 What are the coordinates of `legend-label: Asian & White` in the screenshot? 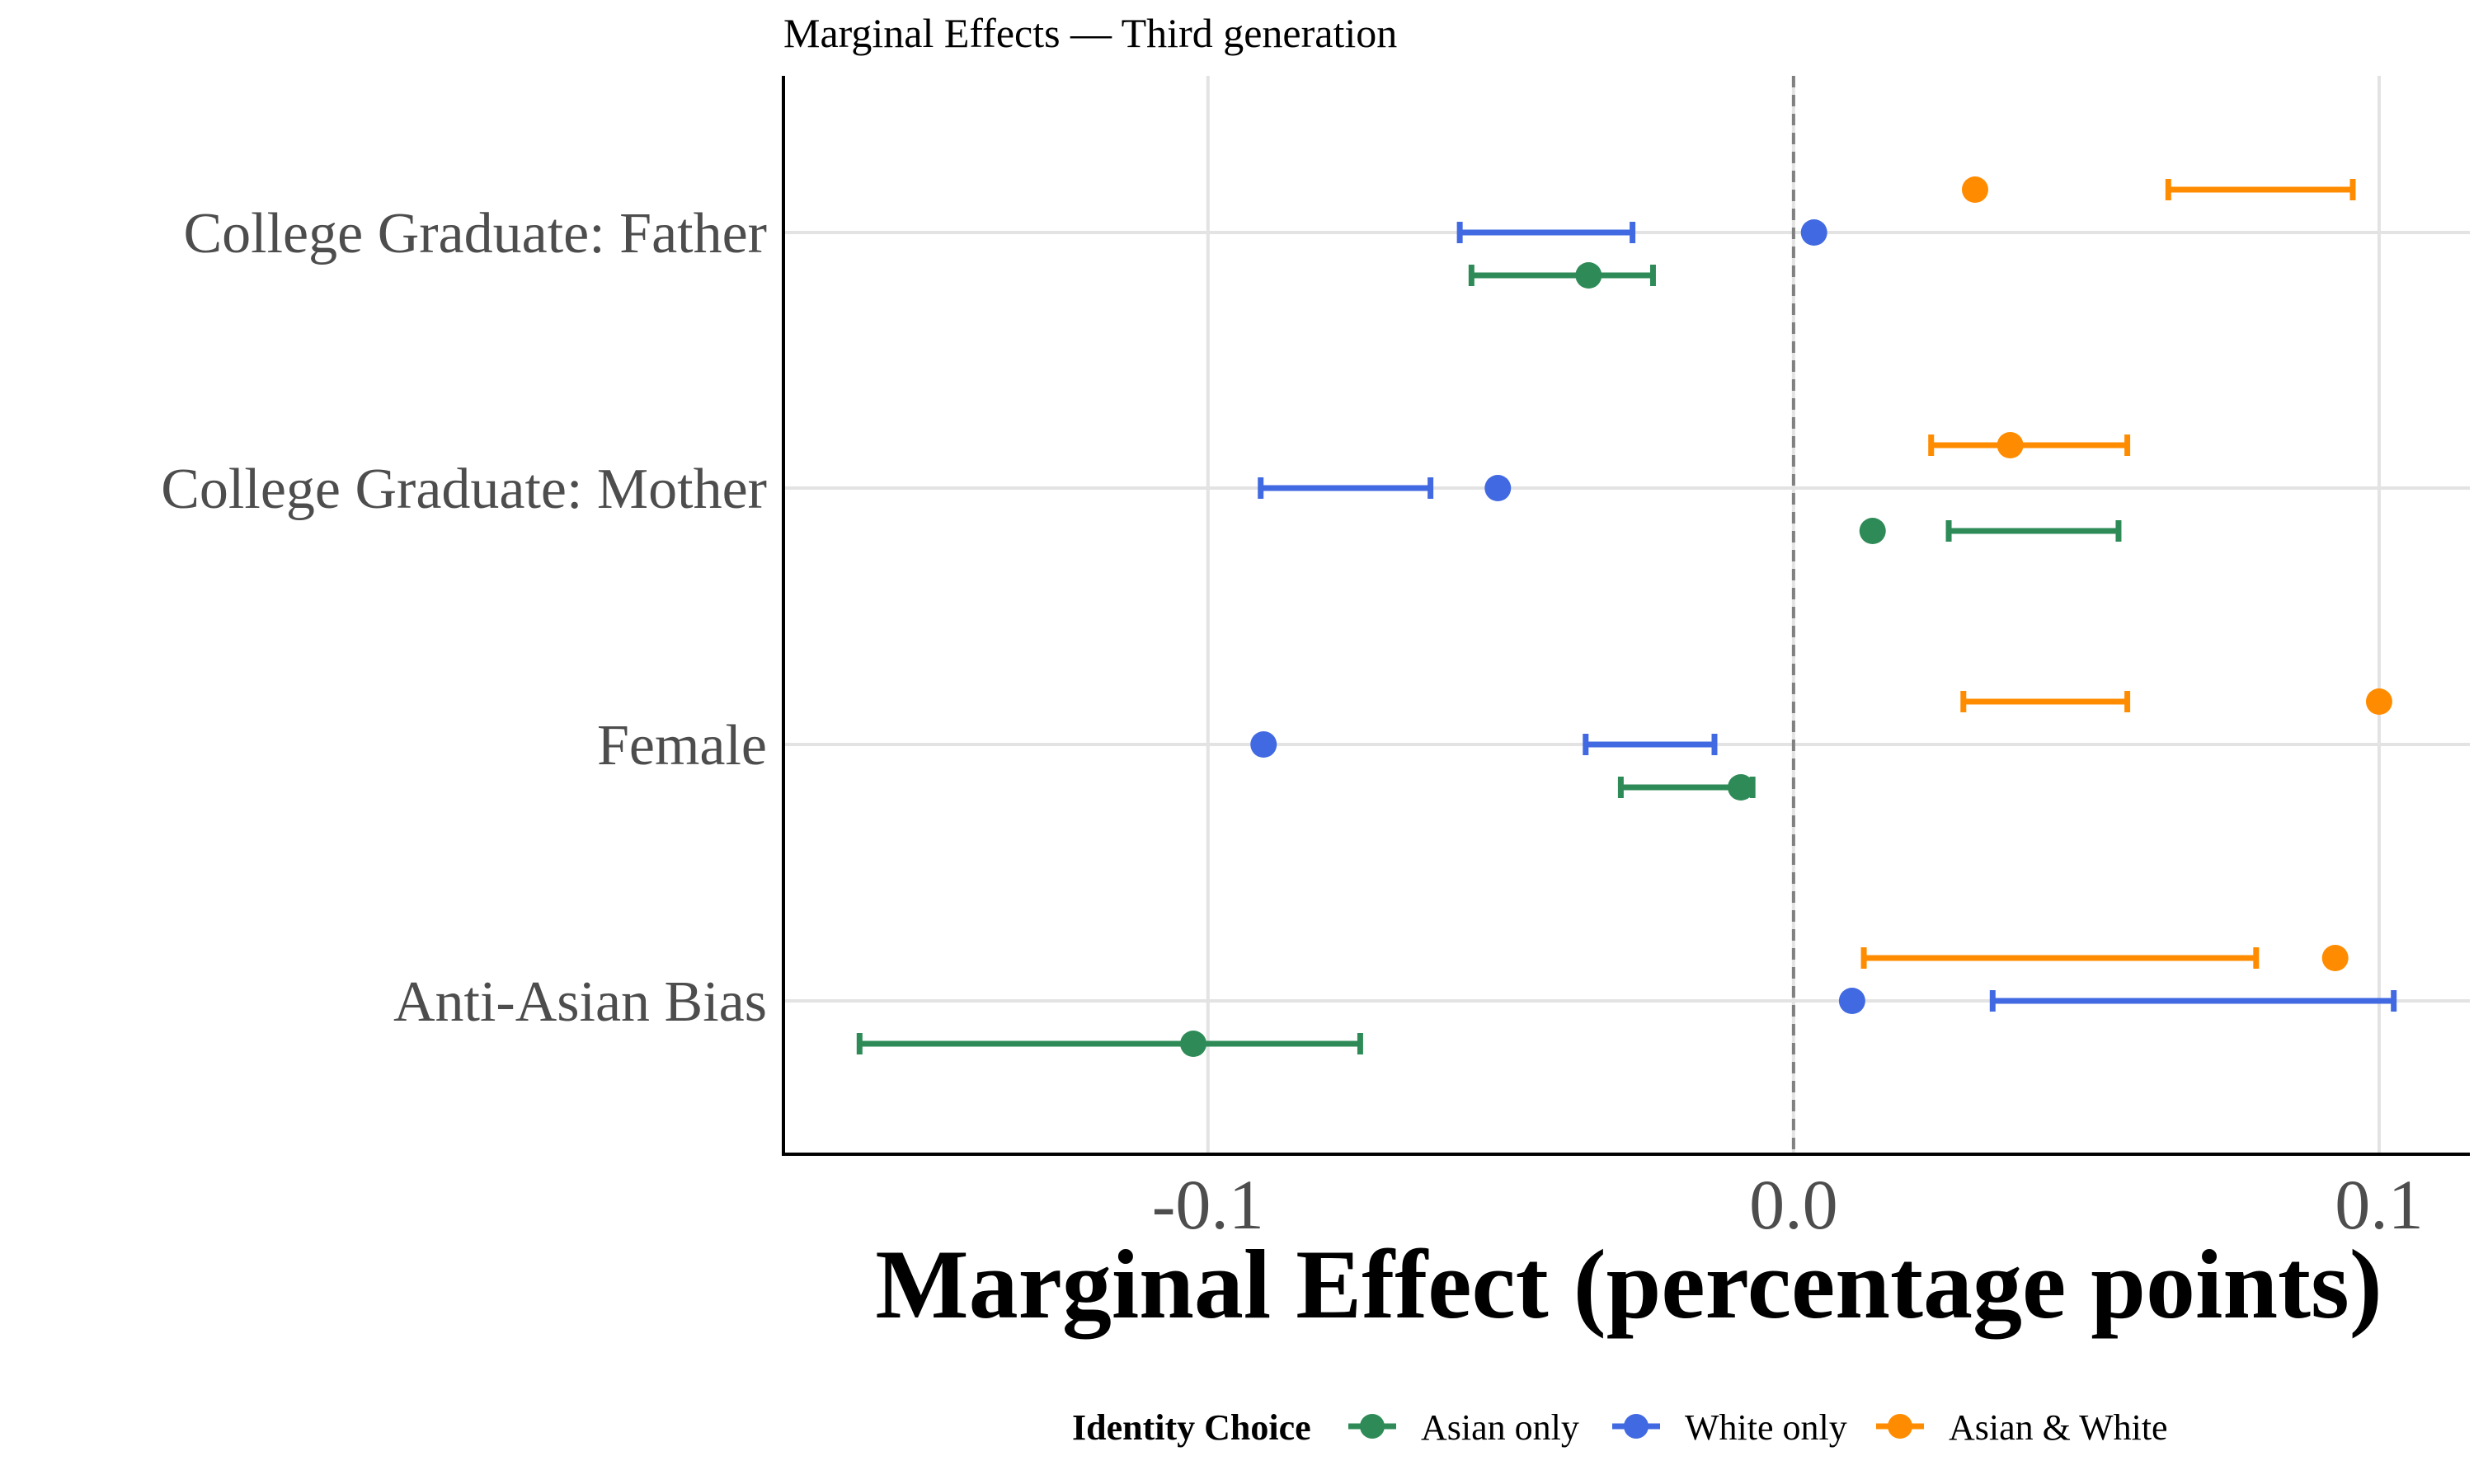 It's located at (2058, 1427).